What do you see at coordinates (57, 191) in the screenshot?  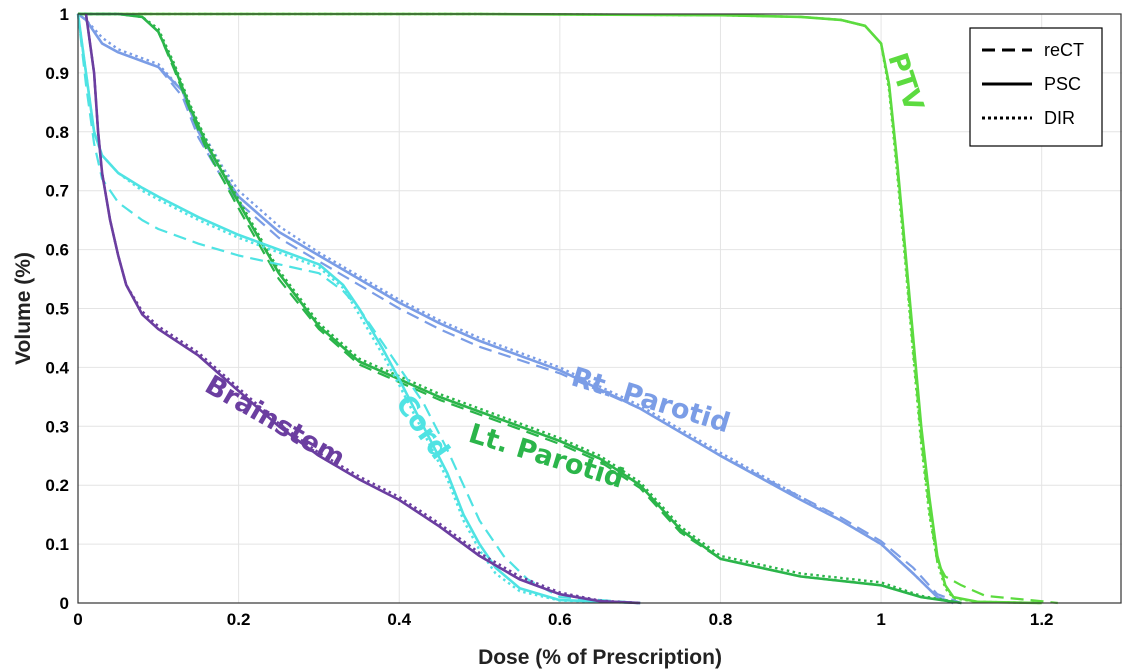 I see `y-tick-label: 0.7` at bounding box center [57, 191].